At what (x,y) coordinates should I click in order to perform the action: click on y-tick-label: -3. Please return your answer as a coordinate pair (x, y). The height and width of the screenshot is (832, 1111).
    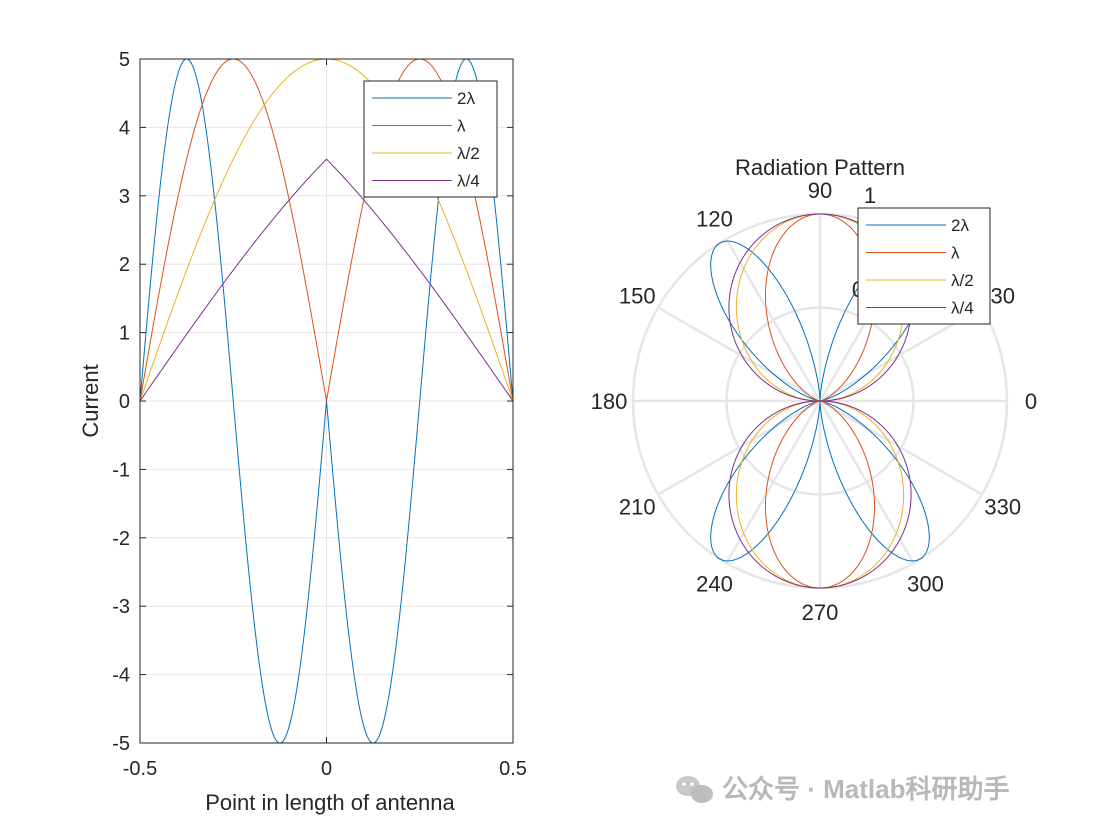
    Looking at the image, I should click on (121, 607).